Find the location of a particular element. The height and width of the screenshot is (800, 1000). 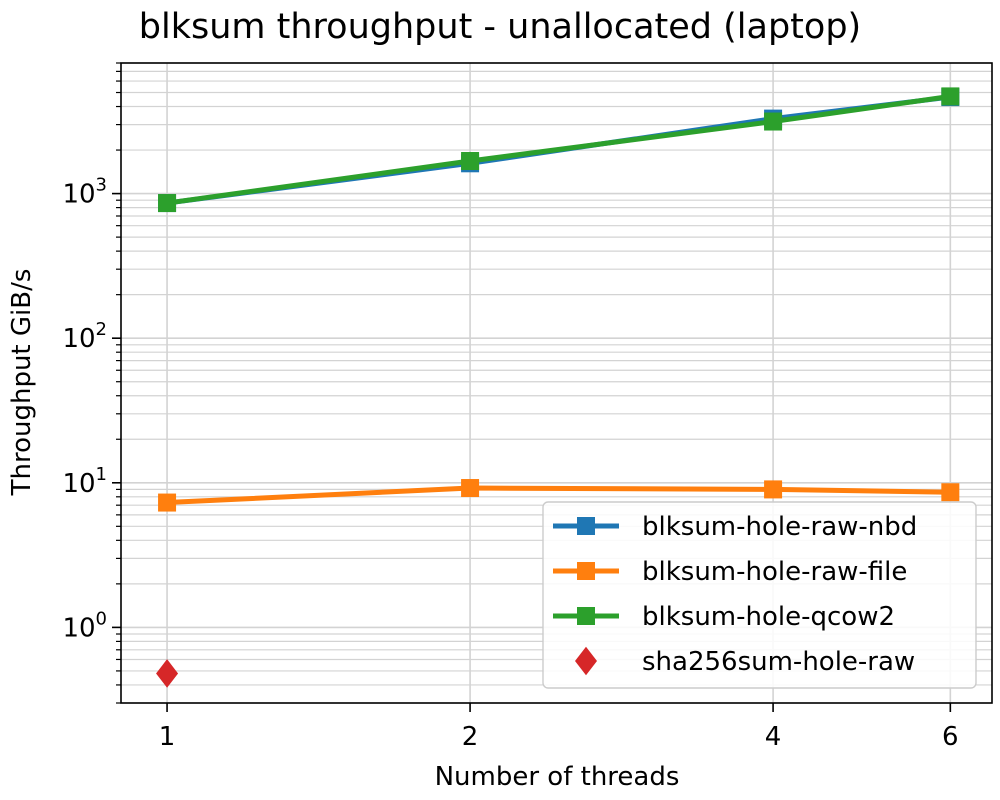

series-blksum-hole-raw-file is located at coordinates (559, 495).